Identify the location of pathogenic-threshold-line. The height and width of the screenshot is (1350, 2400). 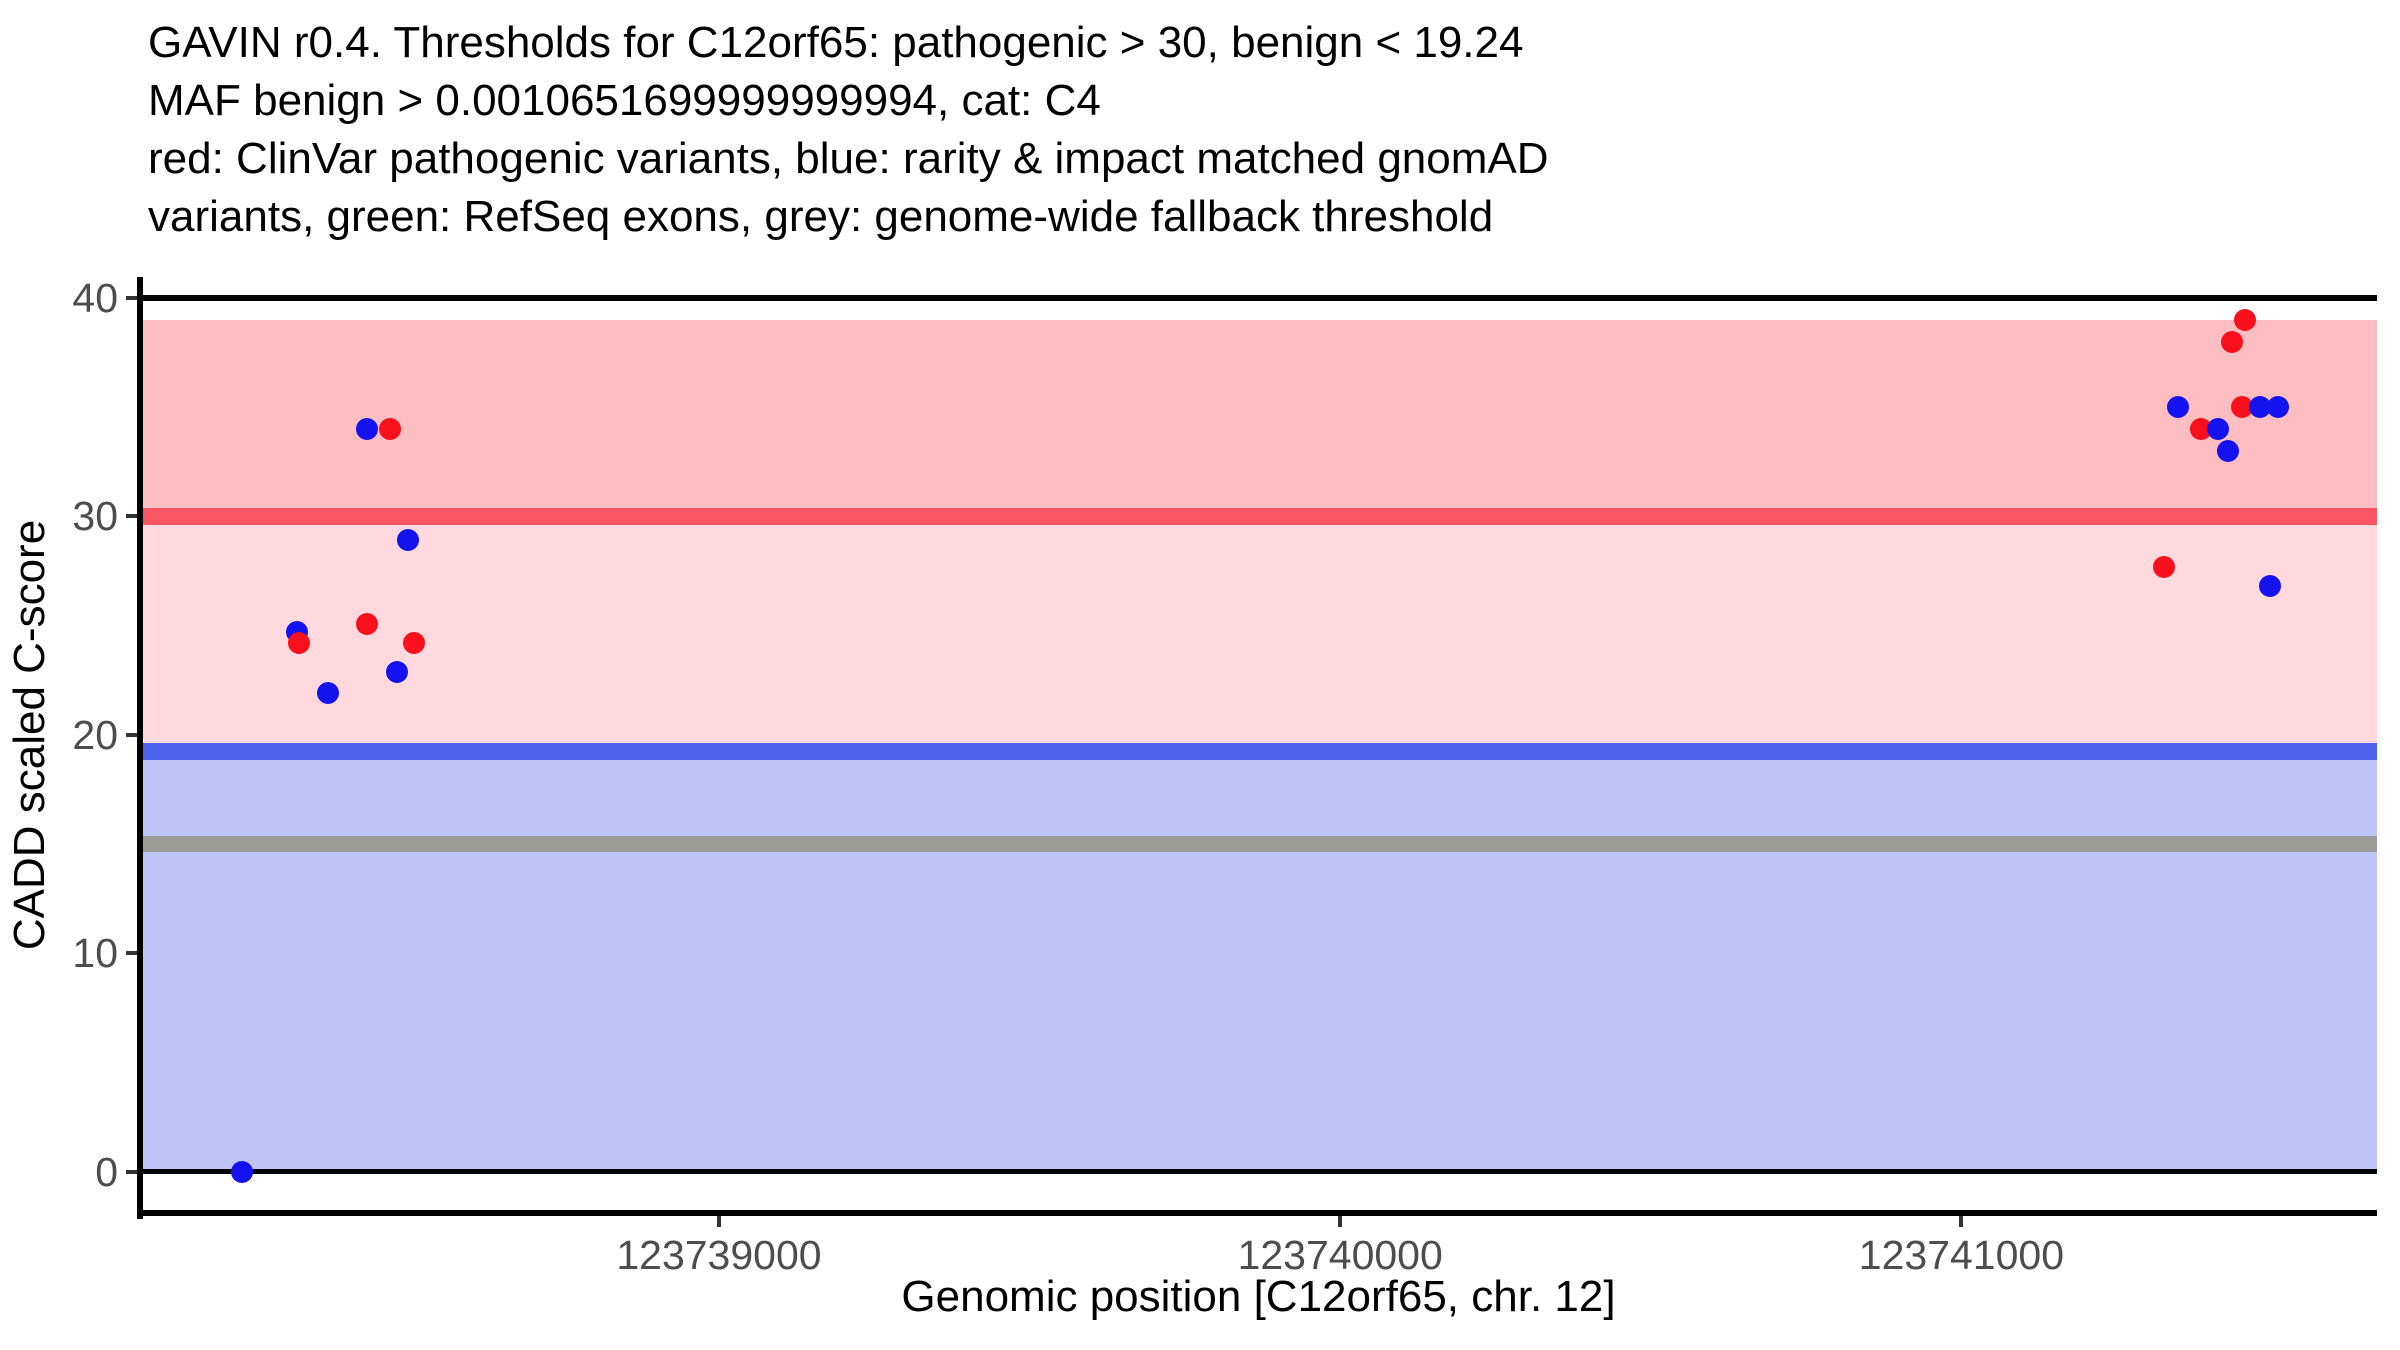
(1258, 516).